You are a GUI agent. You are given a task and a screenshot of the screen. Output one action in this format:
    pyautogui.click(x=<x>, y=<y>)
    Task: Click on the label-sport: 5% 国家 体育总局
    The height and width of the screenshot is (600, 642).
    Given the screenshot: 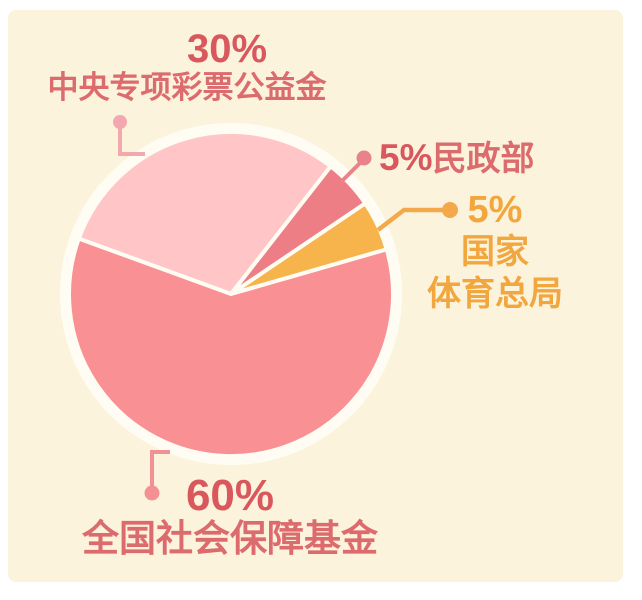 What is the action you would take?
    pyautogui.click(x=495, y=252)
    